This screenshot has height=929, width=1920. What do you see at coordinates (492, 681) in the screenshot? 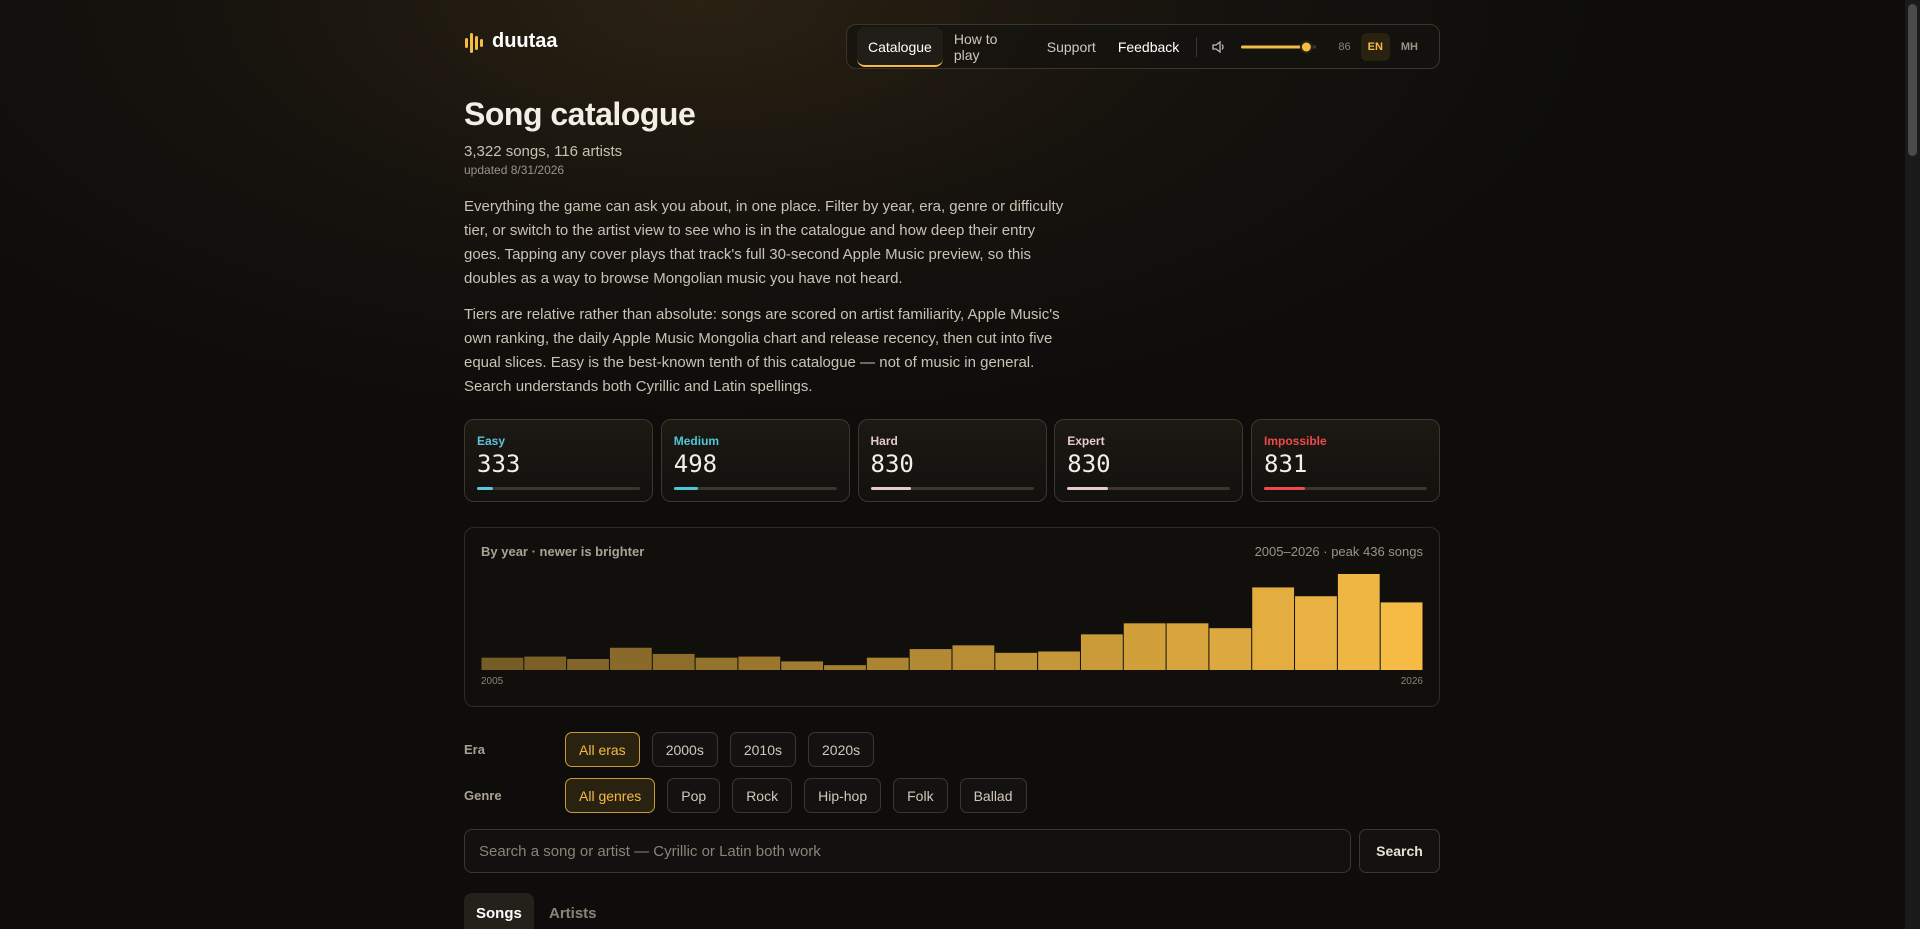
I see `axis-start: 2005` at bounding box center [492, 681].